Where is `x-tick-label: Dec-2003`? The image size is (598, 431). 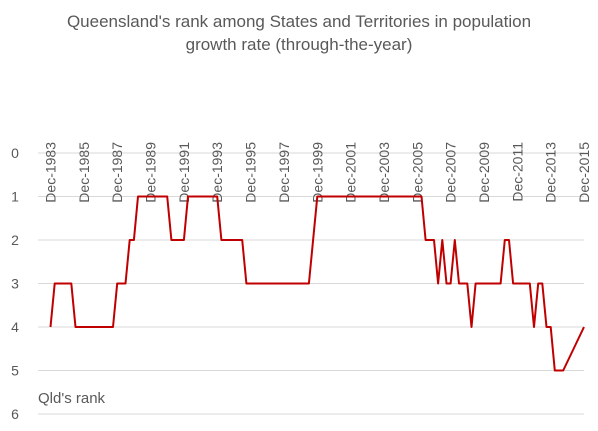 x-tick-label: Dec-2003 is located at coordinates (384, 172).